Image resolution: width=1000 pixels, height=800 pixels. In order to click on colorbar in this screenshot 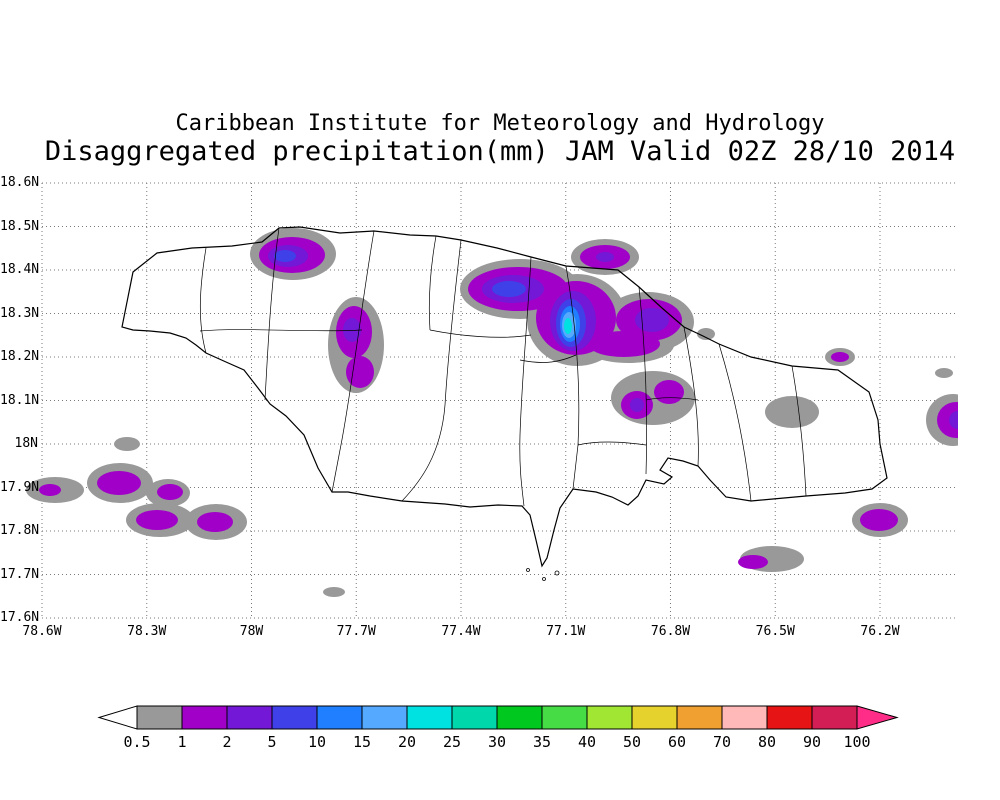, I will do `click(498, 717)`.